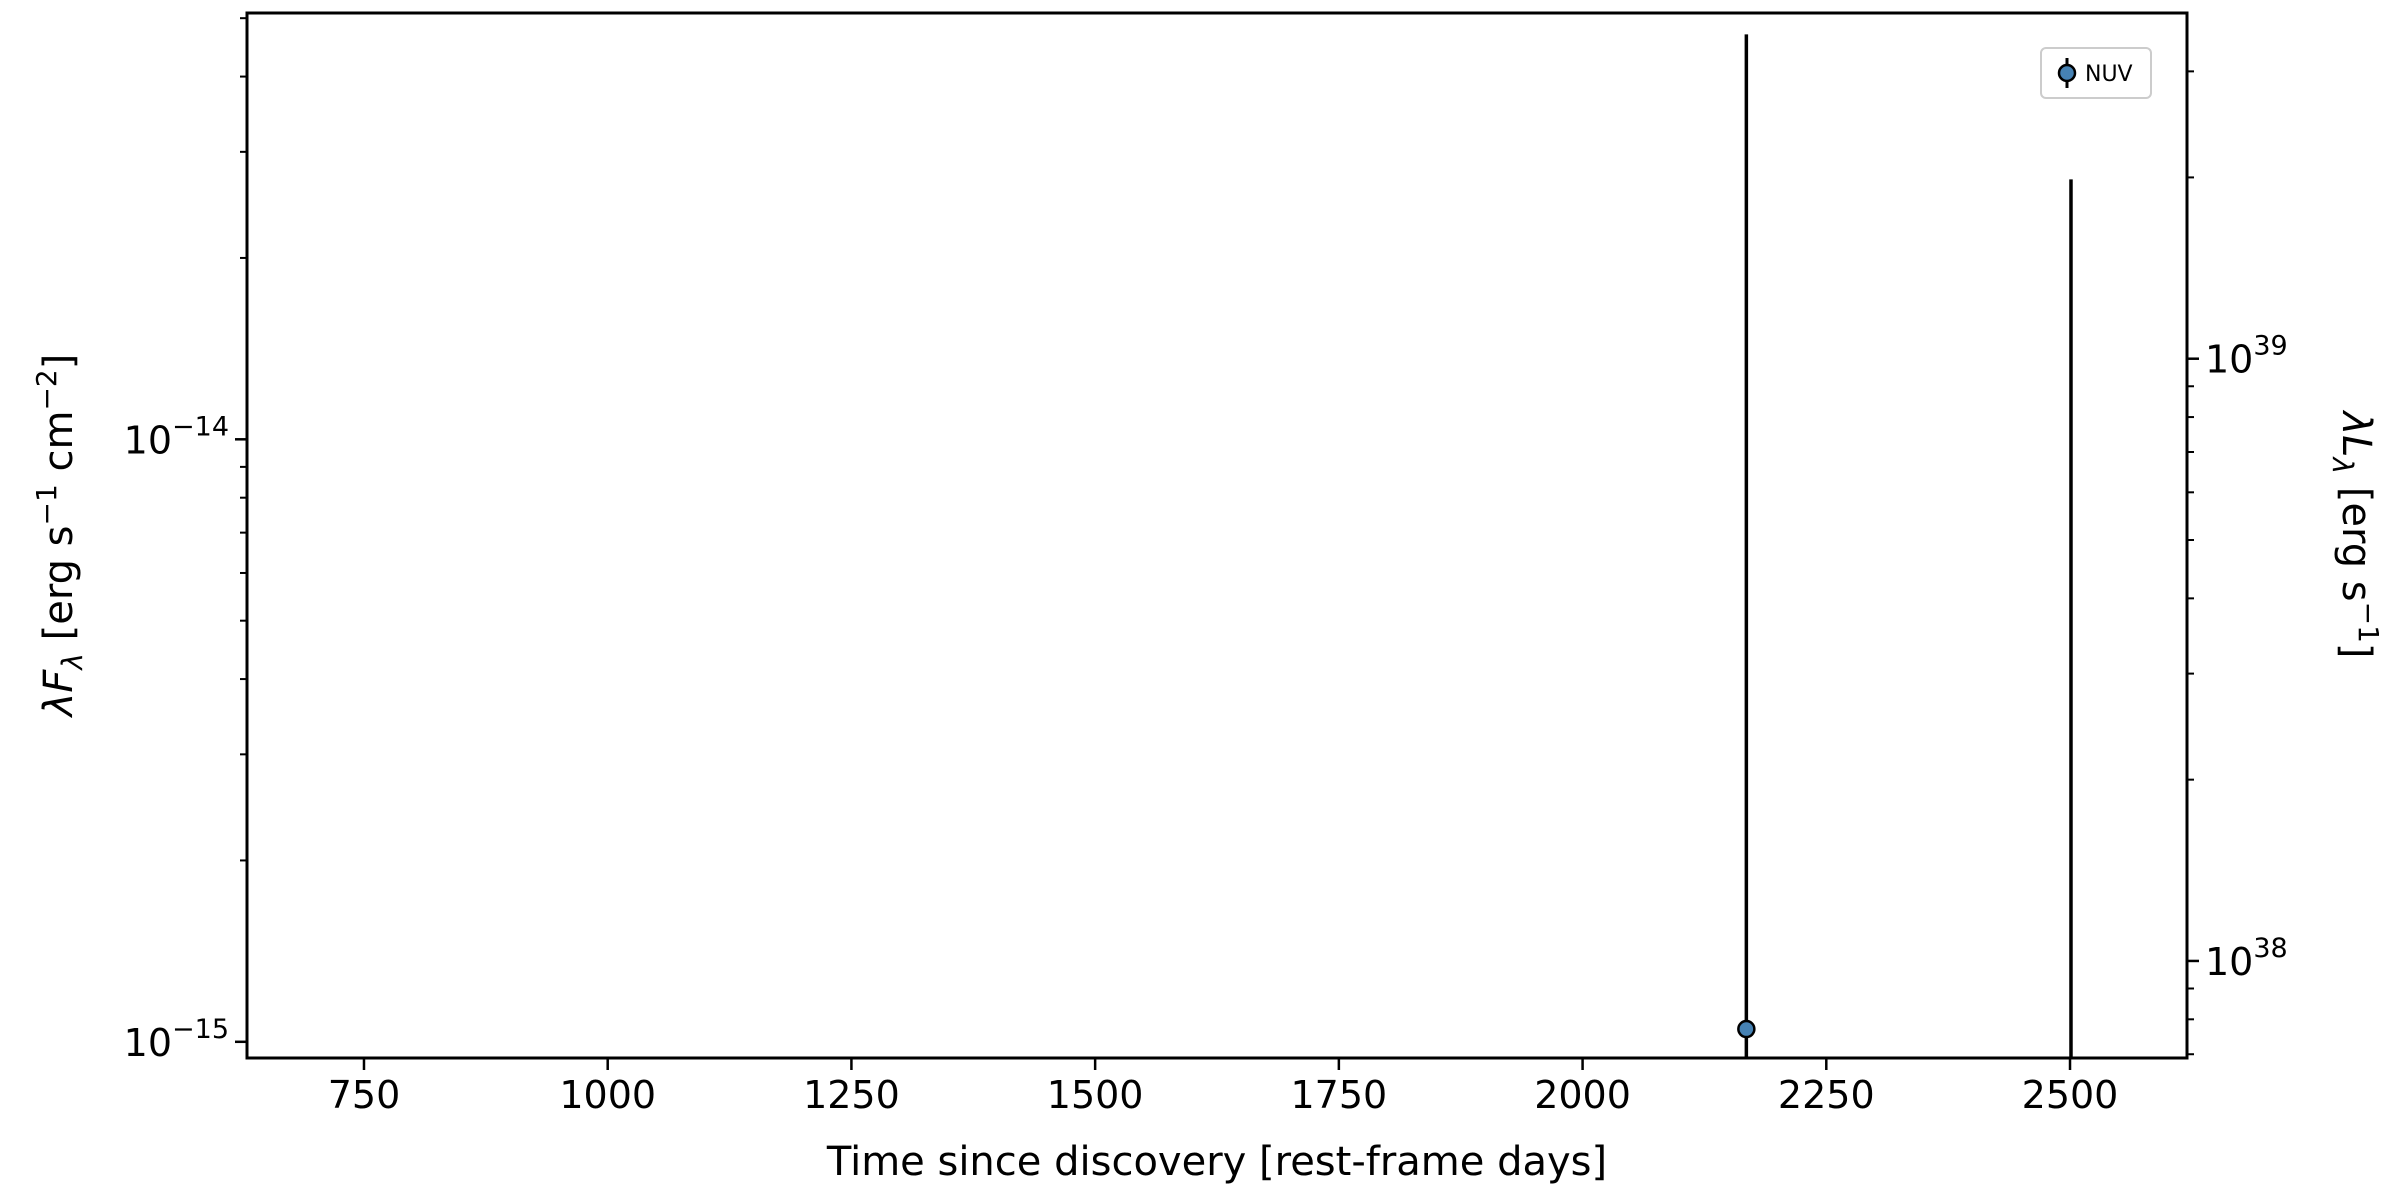 This screenshot has height=1200, width=2400. I want to click on left-y-tick-label: 10−15, so click(176, 1039).